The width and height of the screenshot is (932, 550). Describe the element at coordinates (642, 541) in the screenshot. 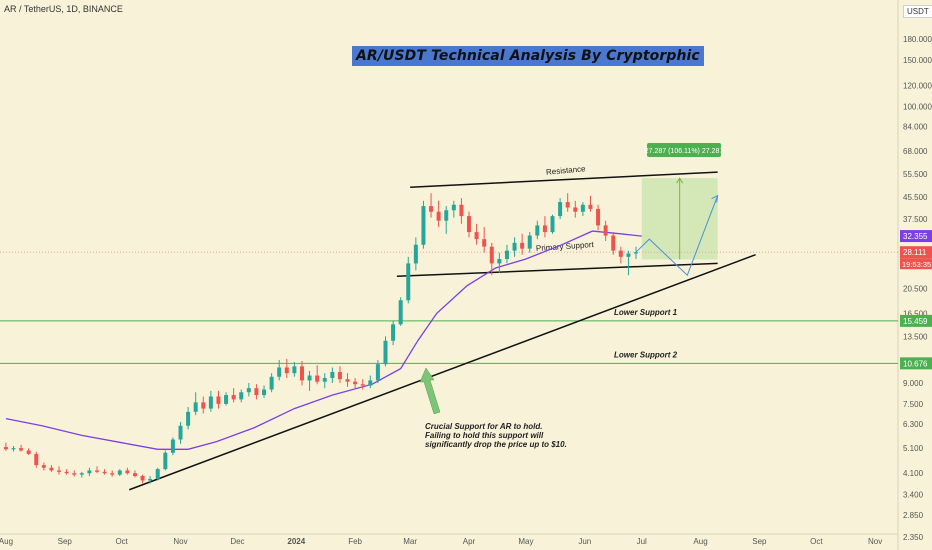

I see `x-tick-label: Jul` at that location.